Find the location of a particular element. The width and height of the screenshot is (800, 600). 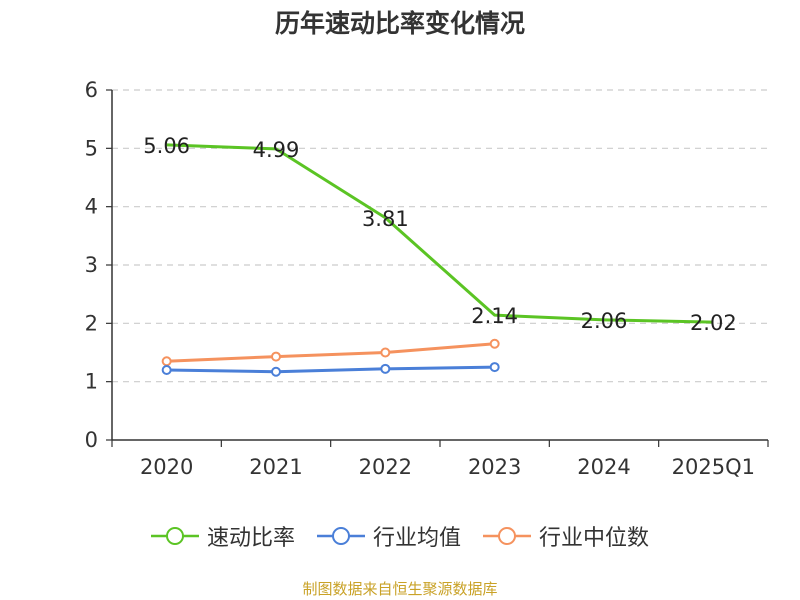

x-tick-label: 2021 is located at coordinates (275, 467).